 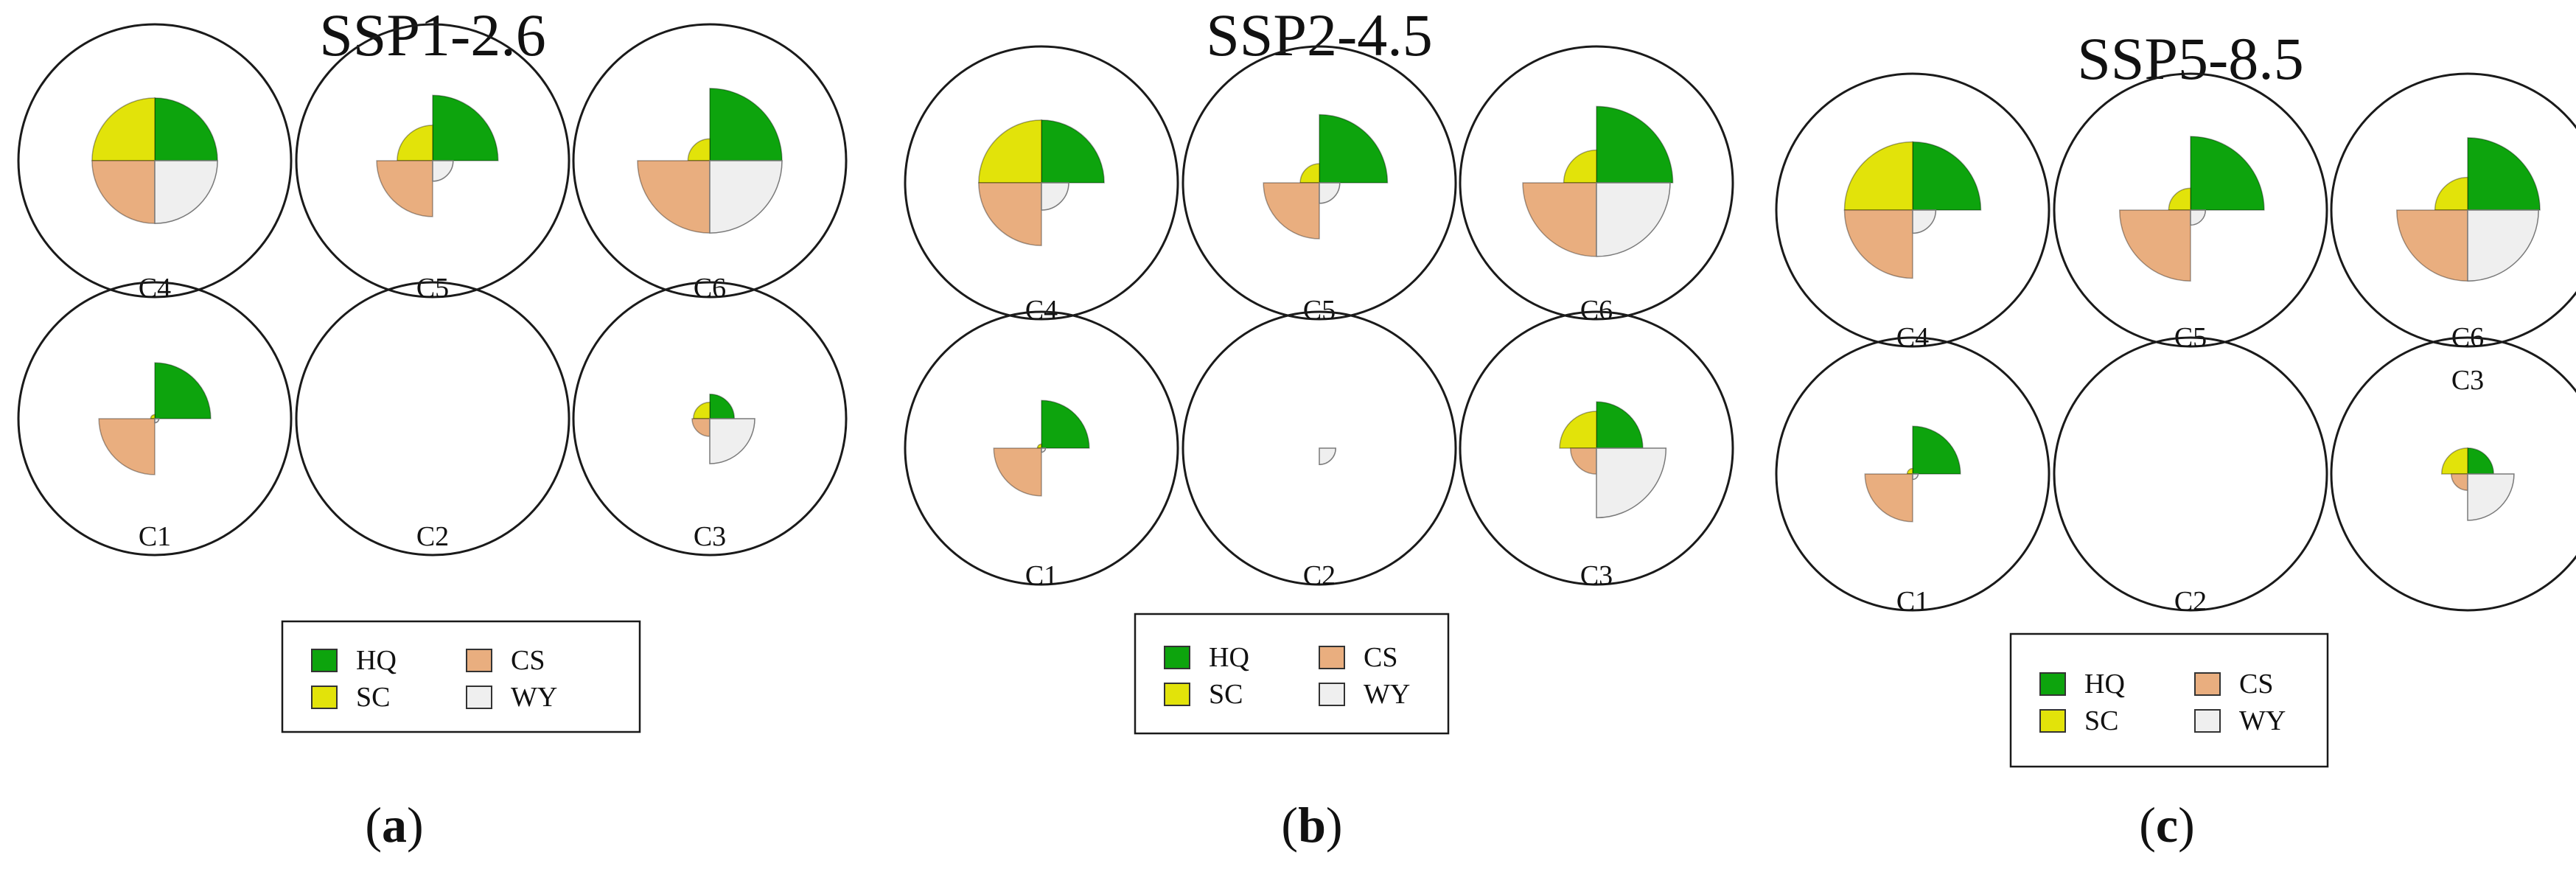 I want to click on legend-swatch-hq, so click(x=1177, y=657).